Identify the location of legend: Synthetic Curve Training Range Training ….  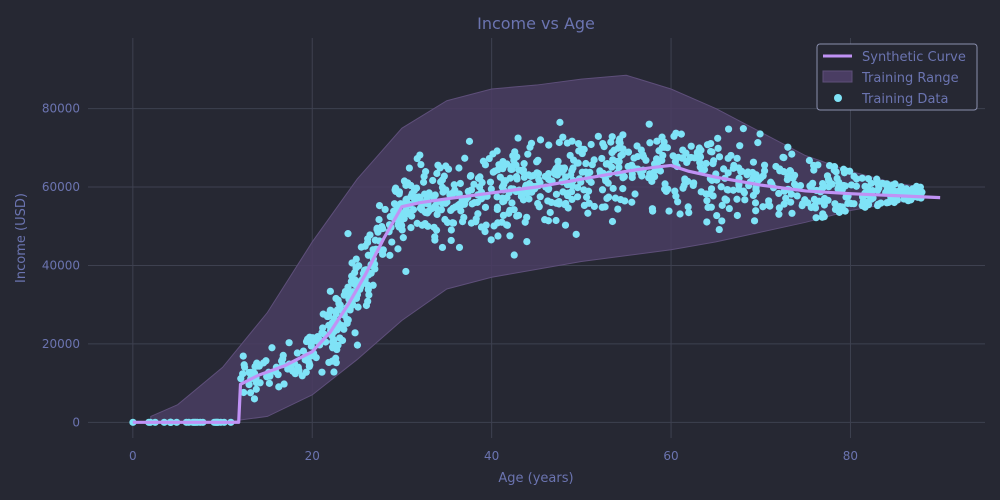
(897, 77).